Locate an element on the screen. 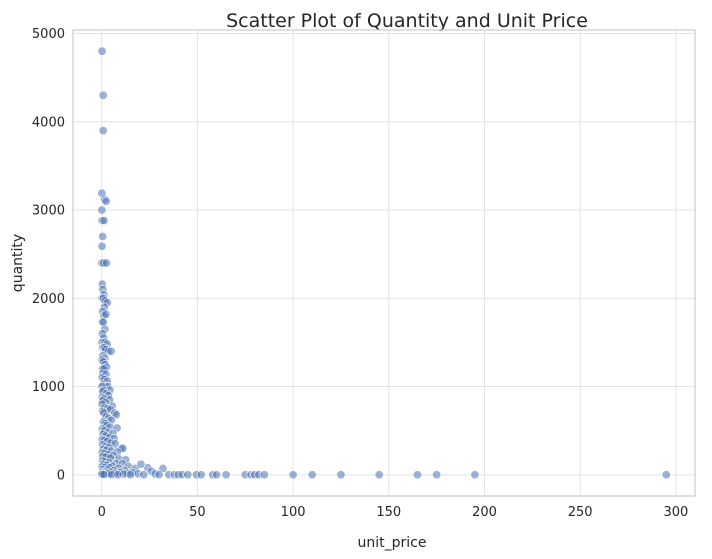 The image size is (712, 559). x-axis-ticks: 0 50 100 150 200 250 300 is located at coordinates (393, 512).